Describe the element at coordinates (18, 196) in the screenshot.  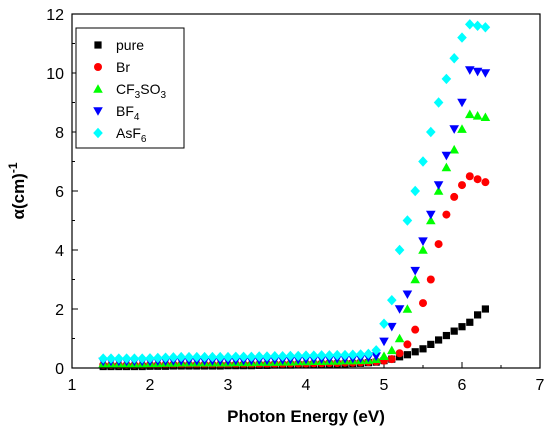
I see `y-axis-title-main: α(cm)` at that location.